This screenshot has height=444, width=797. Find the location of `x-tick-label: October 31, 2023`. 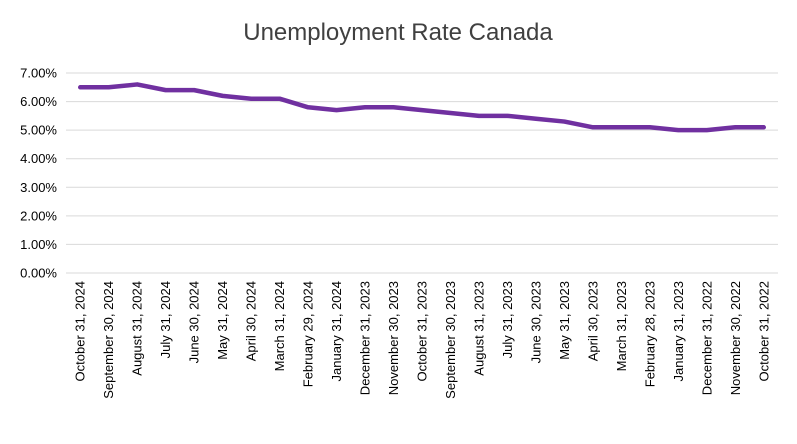

x-tick-label: October 31, 2023 is located at coordinates (422, 331).